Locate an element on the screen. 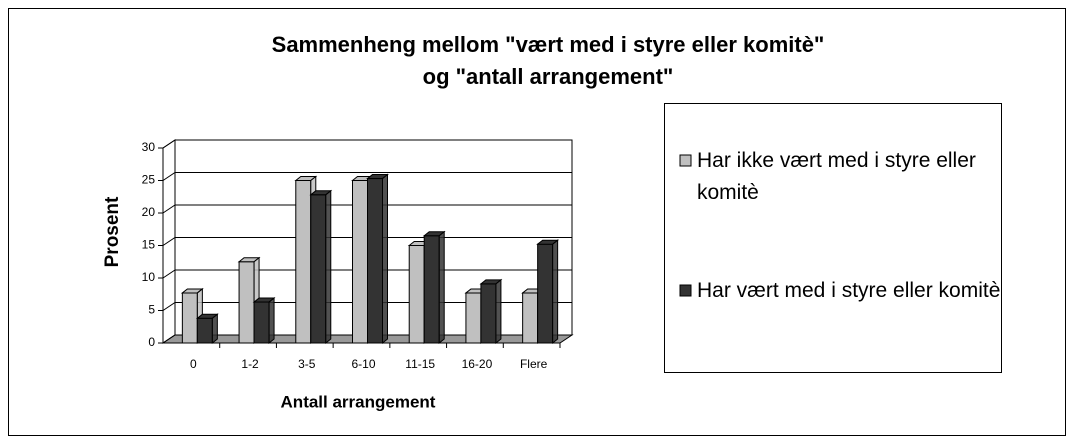 The image size is (1074, 443). y-tick-label: 5 is located at coordinates (151, 310).